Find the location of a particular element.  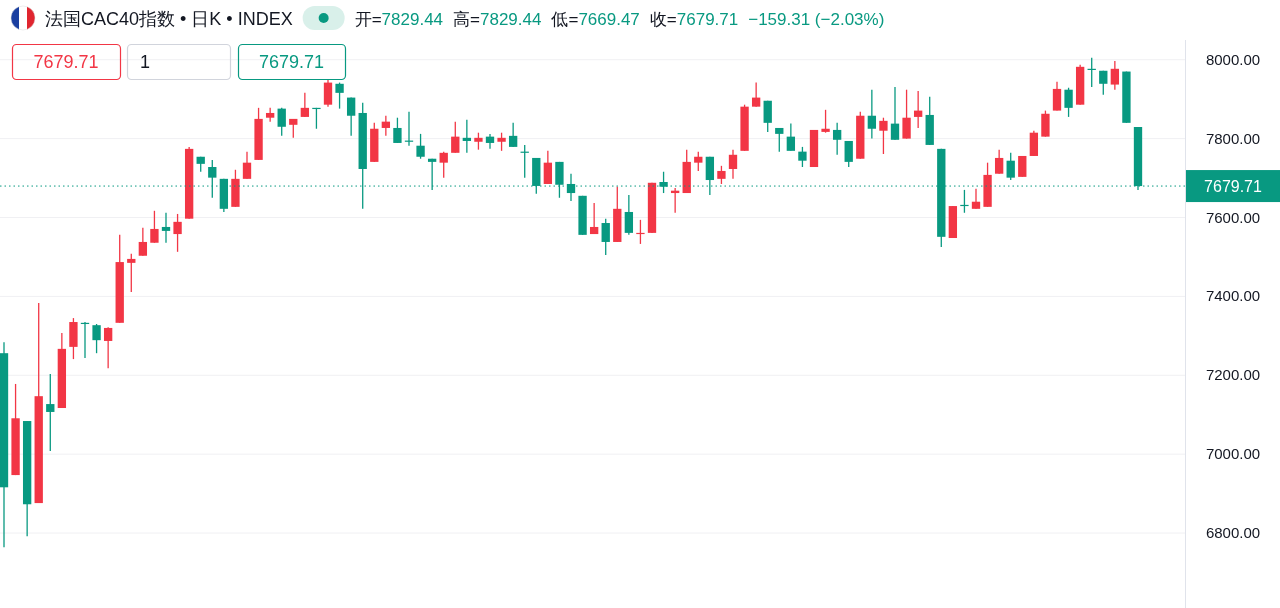

y-tick-label: 8000.00 is located at coordinates (1233, 59).